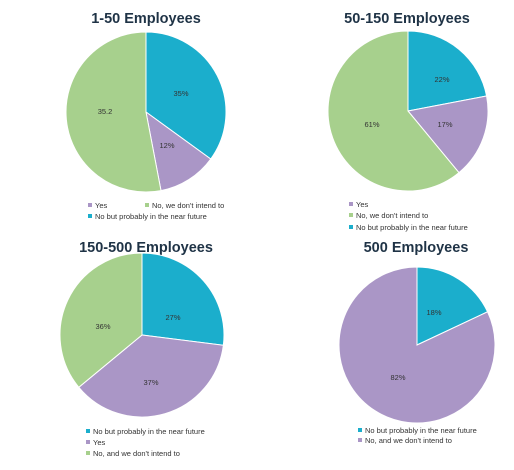 The image size is (514, 470). Describe the element at coordinates (146, 19) in the screenshot. I see `chart-title: 1-50 Employees` at that location.